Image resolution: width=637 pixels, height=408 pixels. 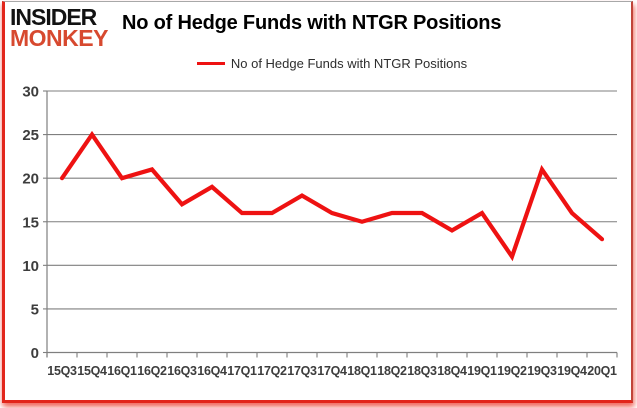 I want to click on y-axis-label: 0, so click(x=35, y=353).